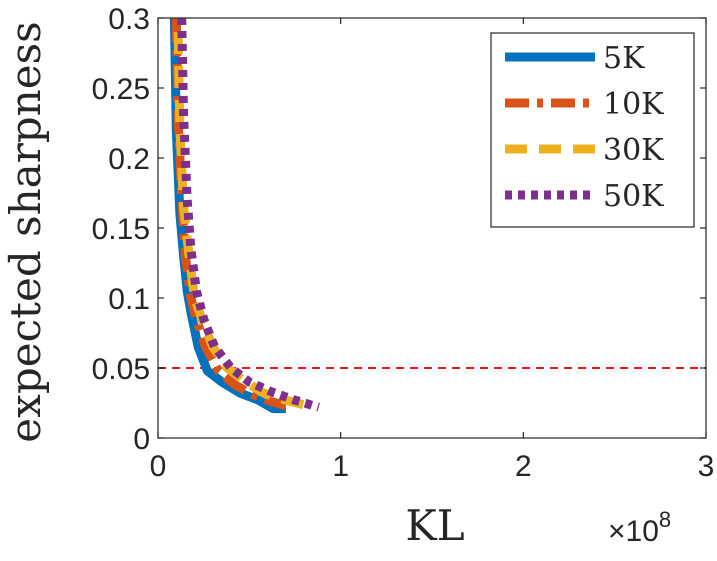 This screenshot has width=717, height=561. I want to click on legend-label-30K: 30K, so click(633, 150).